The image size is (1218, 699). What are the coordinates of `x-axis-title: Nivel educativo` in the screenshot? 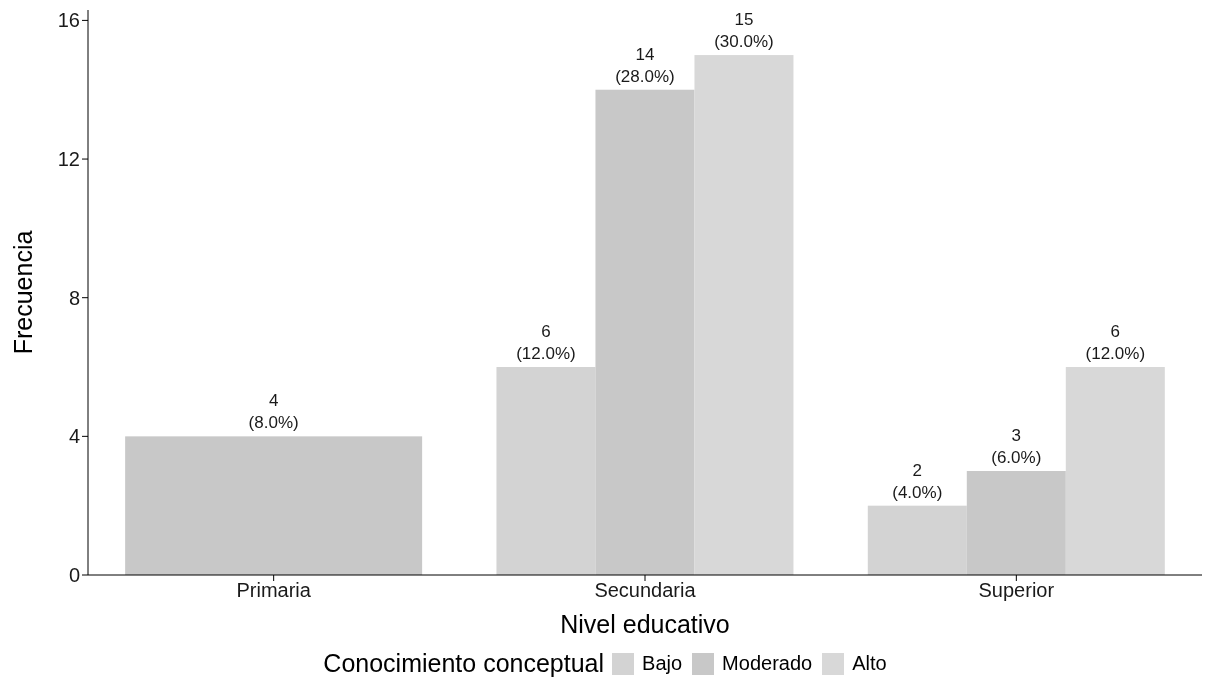 It's located at (645, 624).